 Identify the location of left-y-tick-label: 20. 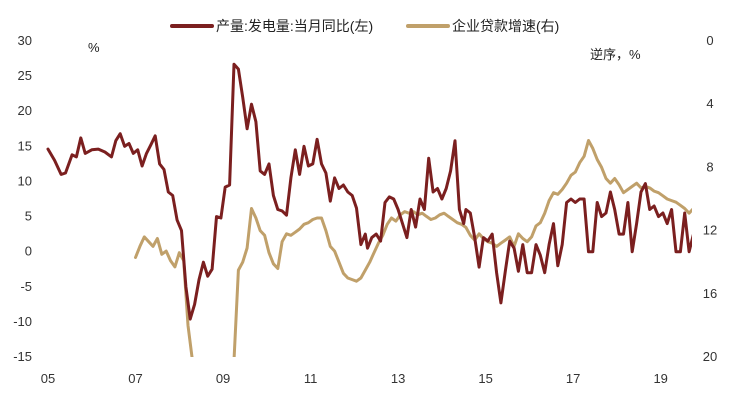
(25, 110).